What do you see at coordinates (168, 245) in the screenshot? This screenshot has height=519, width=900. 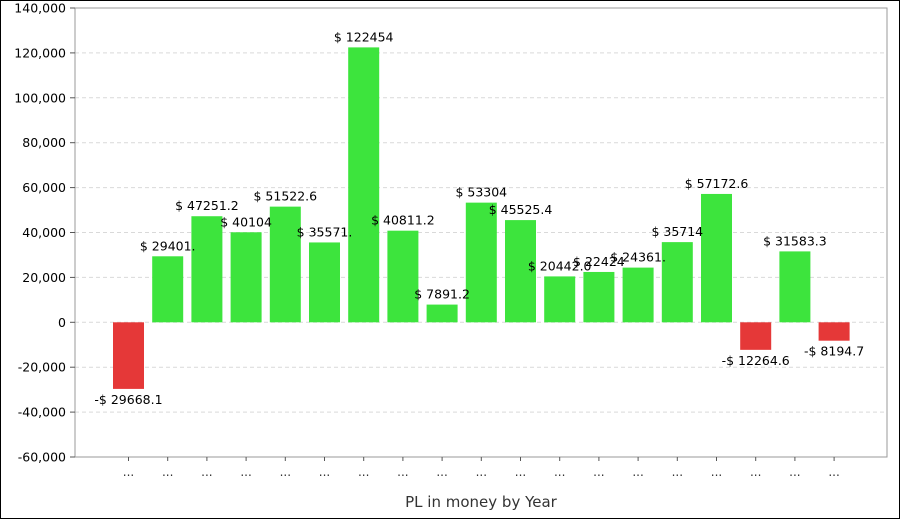 I see `data-label: $ 29401.` at bounding box center [168, 245].